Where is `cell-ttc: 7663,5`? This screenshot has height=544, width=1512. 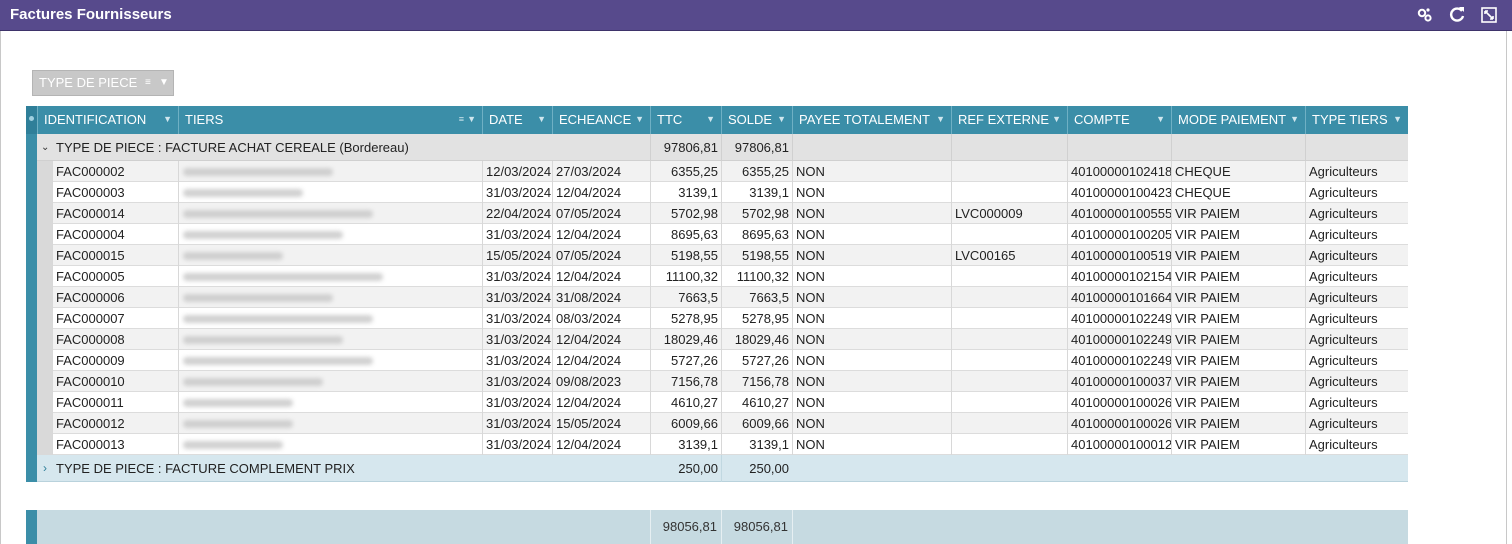
cell-ttc: 7663,5 is located at coordinates (685, 297).